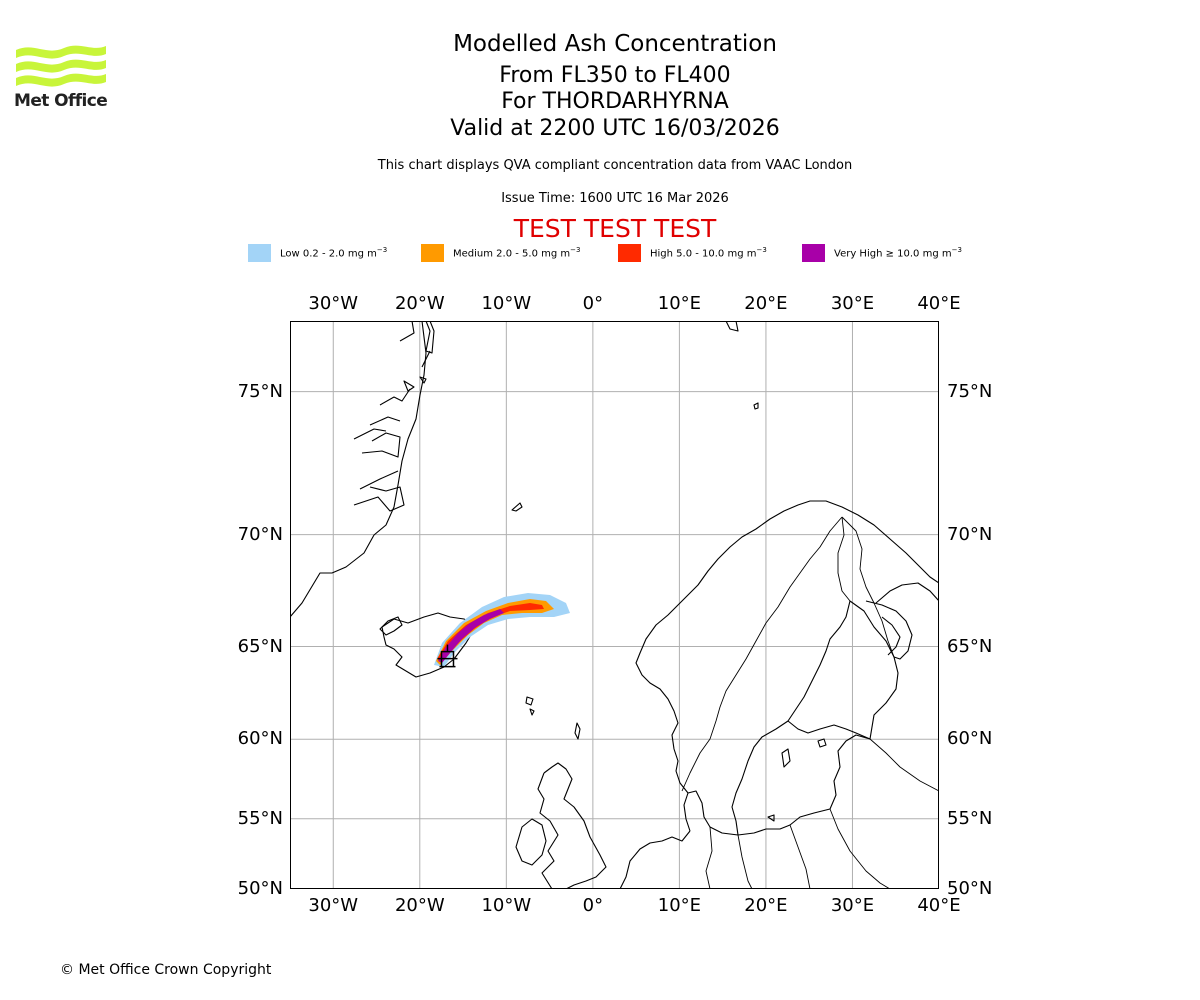 This screenshot has height=1000, width=1200. Describe the element at coordinates (766, 303) in the screenshot. I see `lon-label-top: 20°E` at that location.